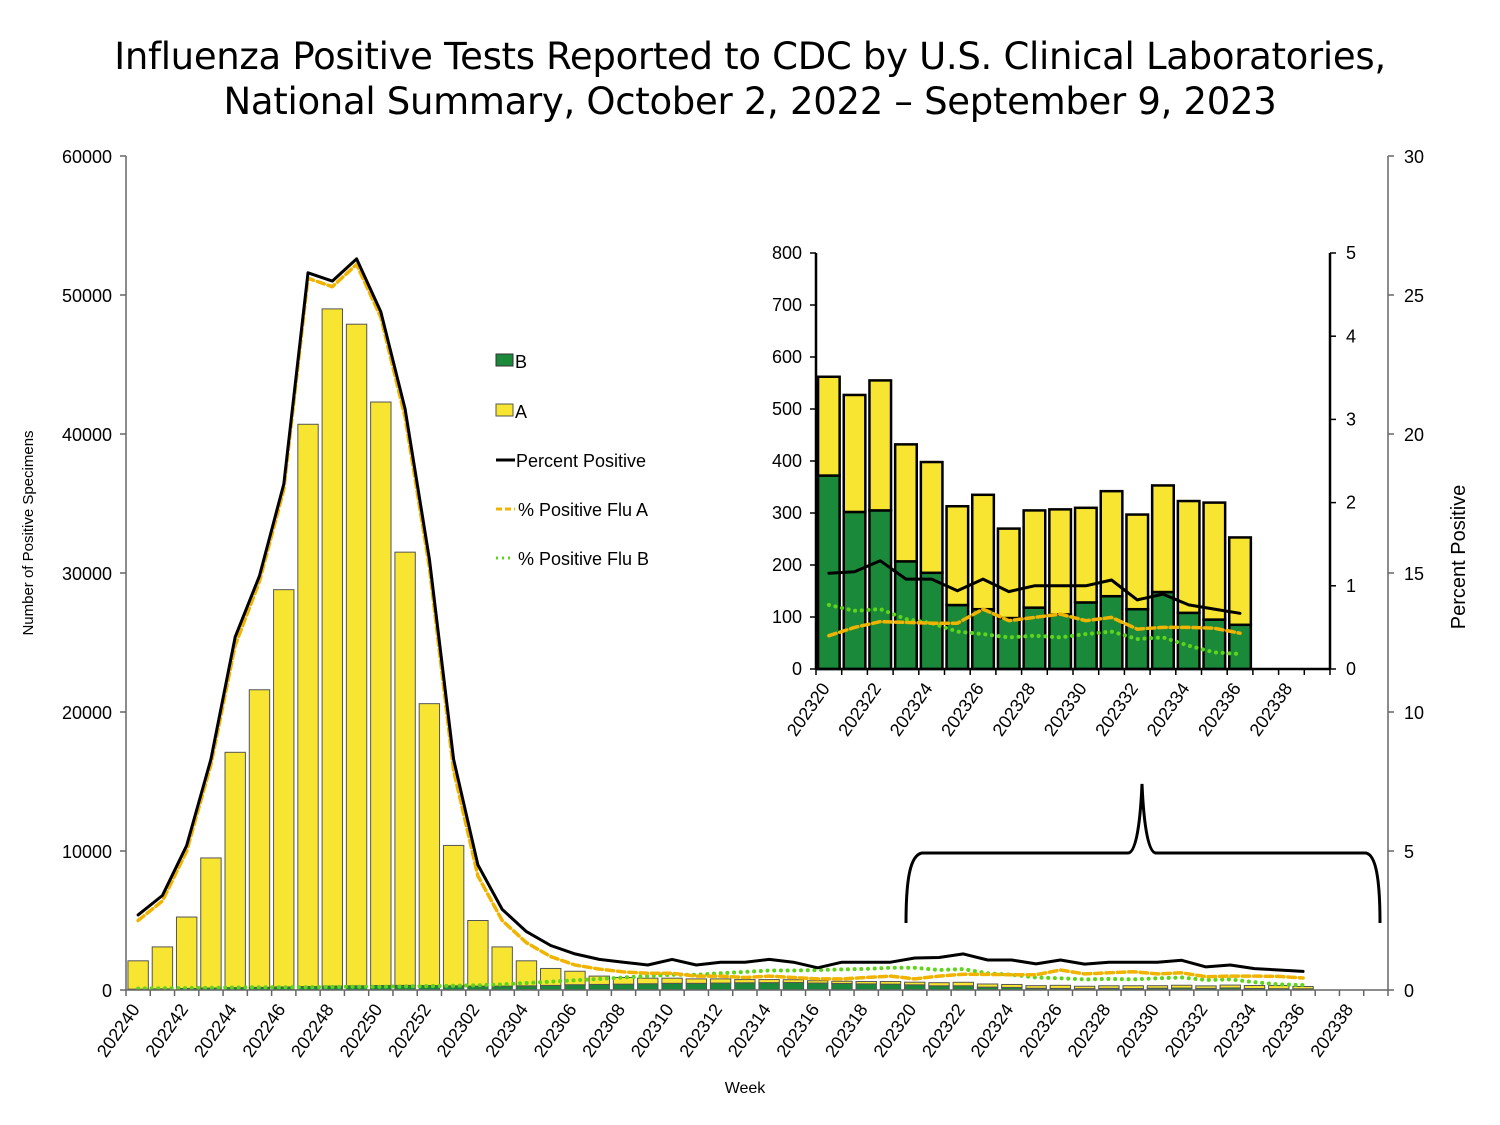 The height and width of the screenshot is (1125, 1500). What do you see at coordinates (943, 1030) in the screenshot?
I see `main-x-tick-label: 202322` at bounding box center [943, 1030].